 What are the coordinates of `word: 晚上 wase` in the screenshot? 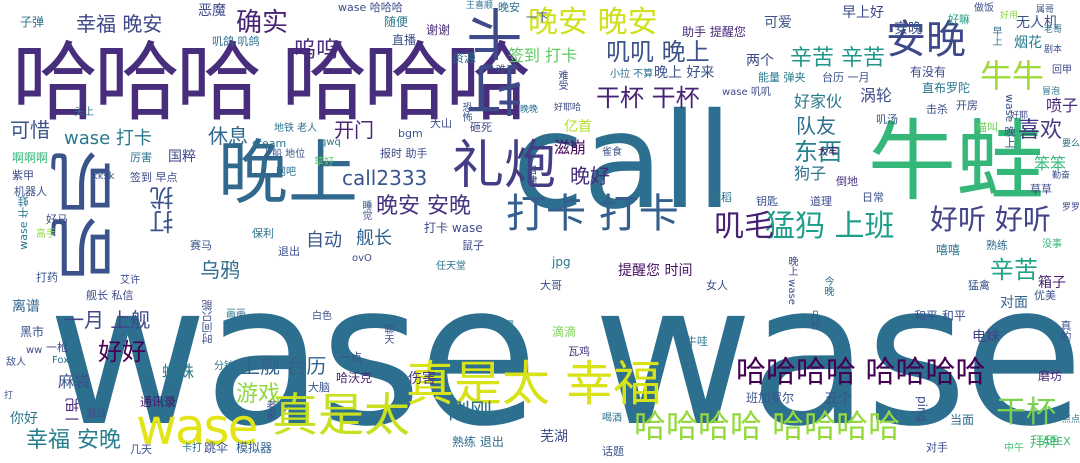 It's located at (791, 280).